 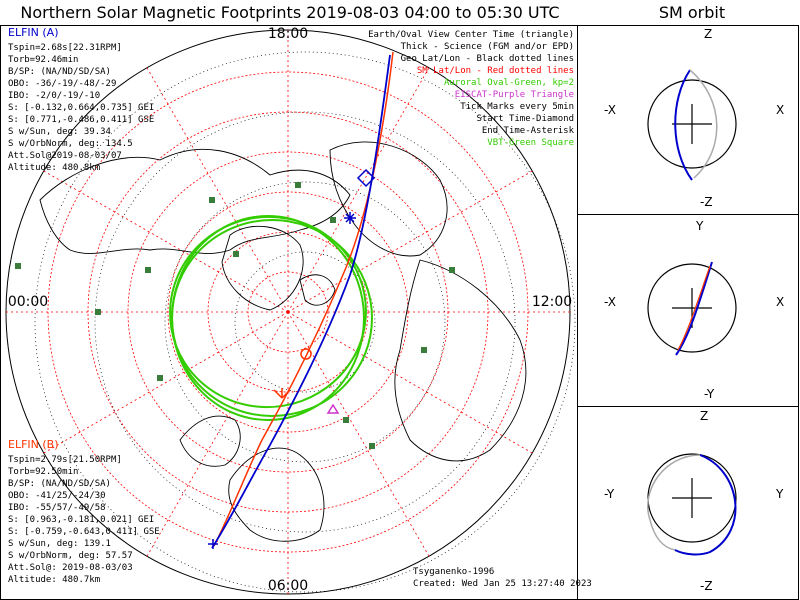 What do you see at coordinates (70, 144) in the screenshot?
I see `elfin-a-line: S w/OrbNorm, deg: 134.5` at bounding box center [70, 144].